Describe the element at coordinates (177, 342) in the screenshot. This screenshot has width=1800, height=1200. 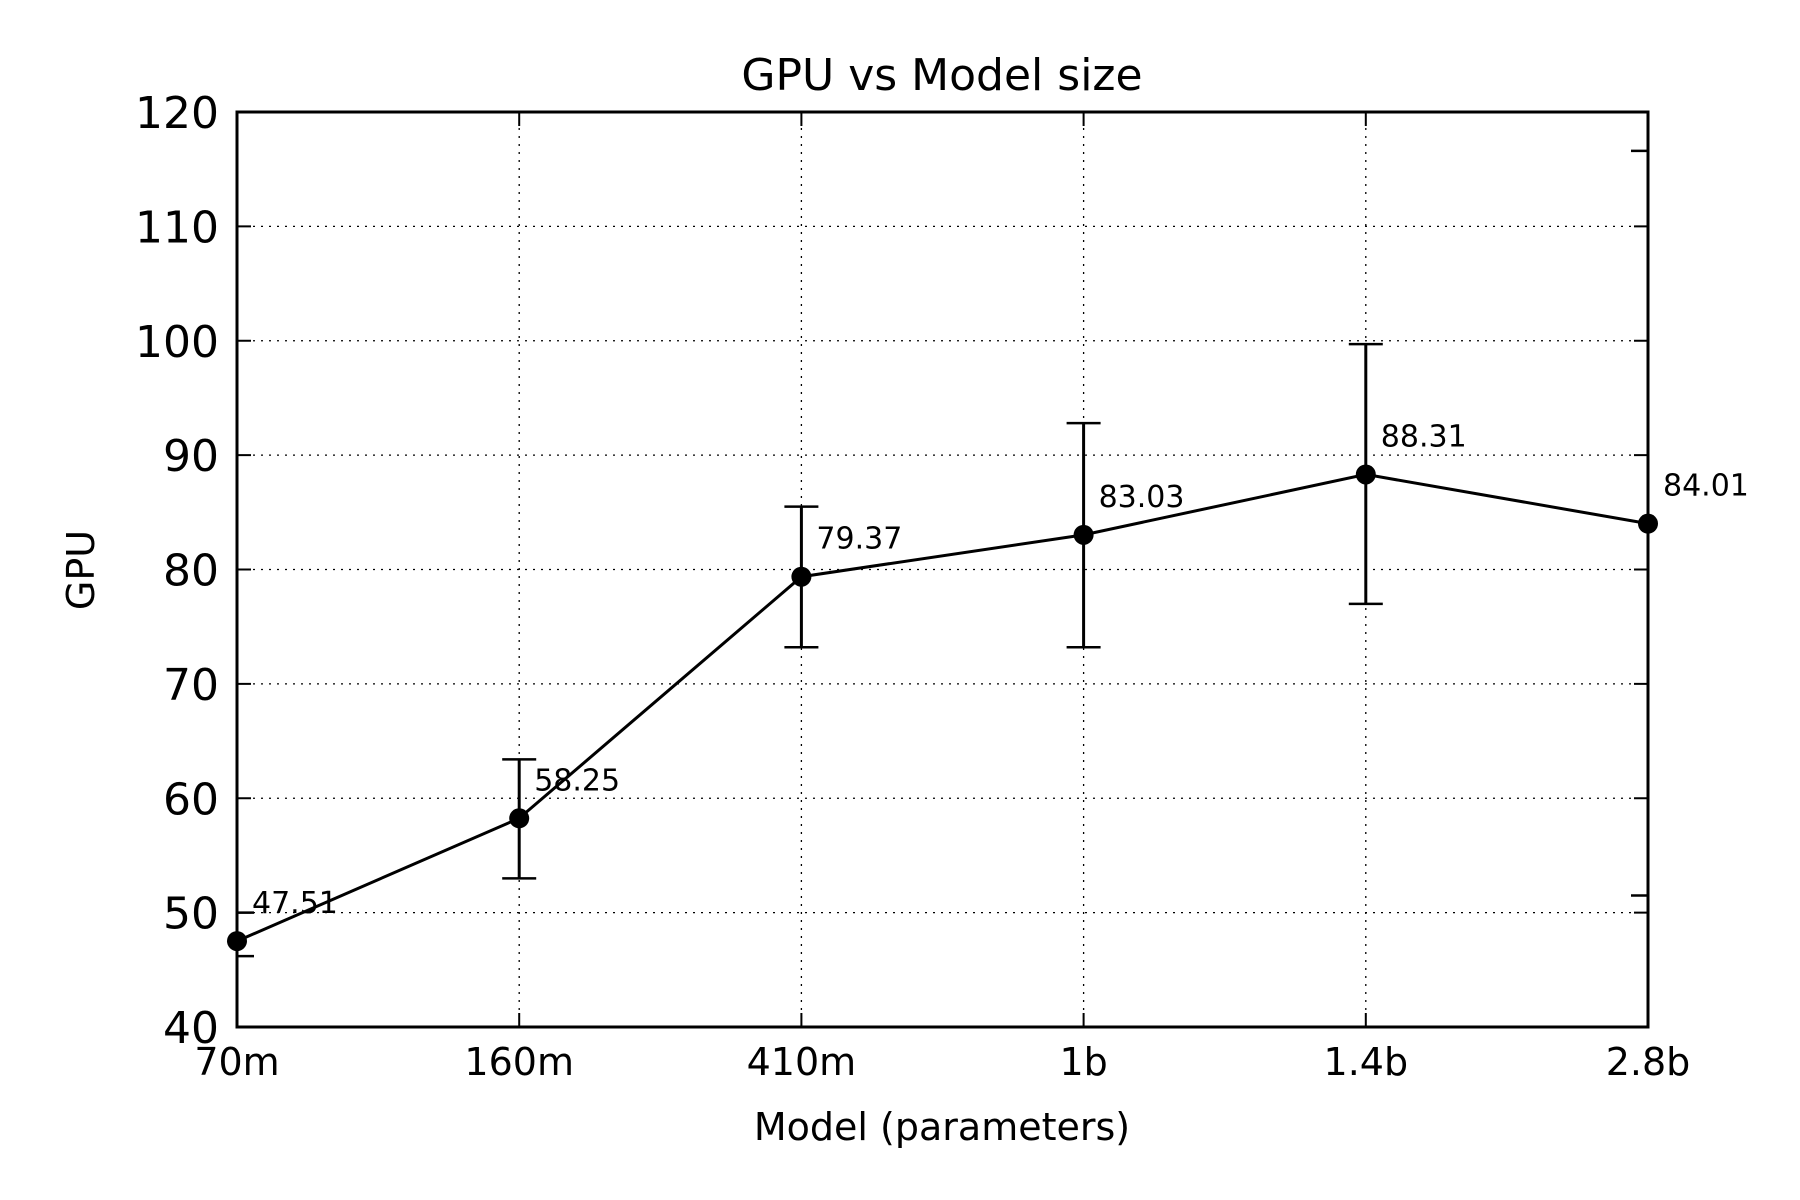
I see `y-tick-label: 100` at that location.